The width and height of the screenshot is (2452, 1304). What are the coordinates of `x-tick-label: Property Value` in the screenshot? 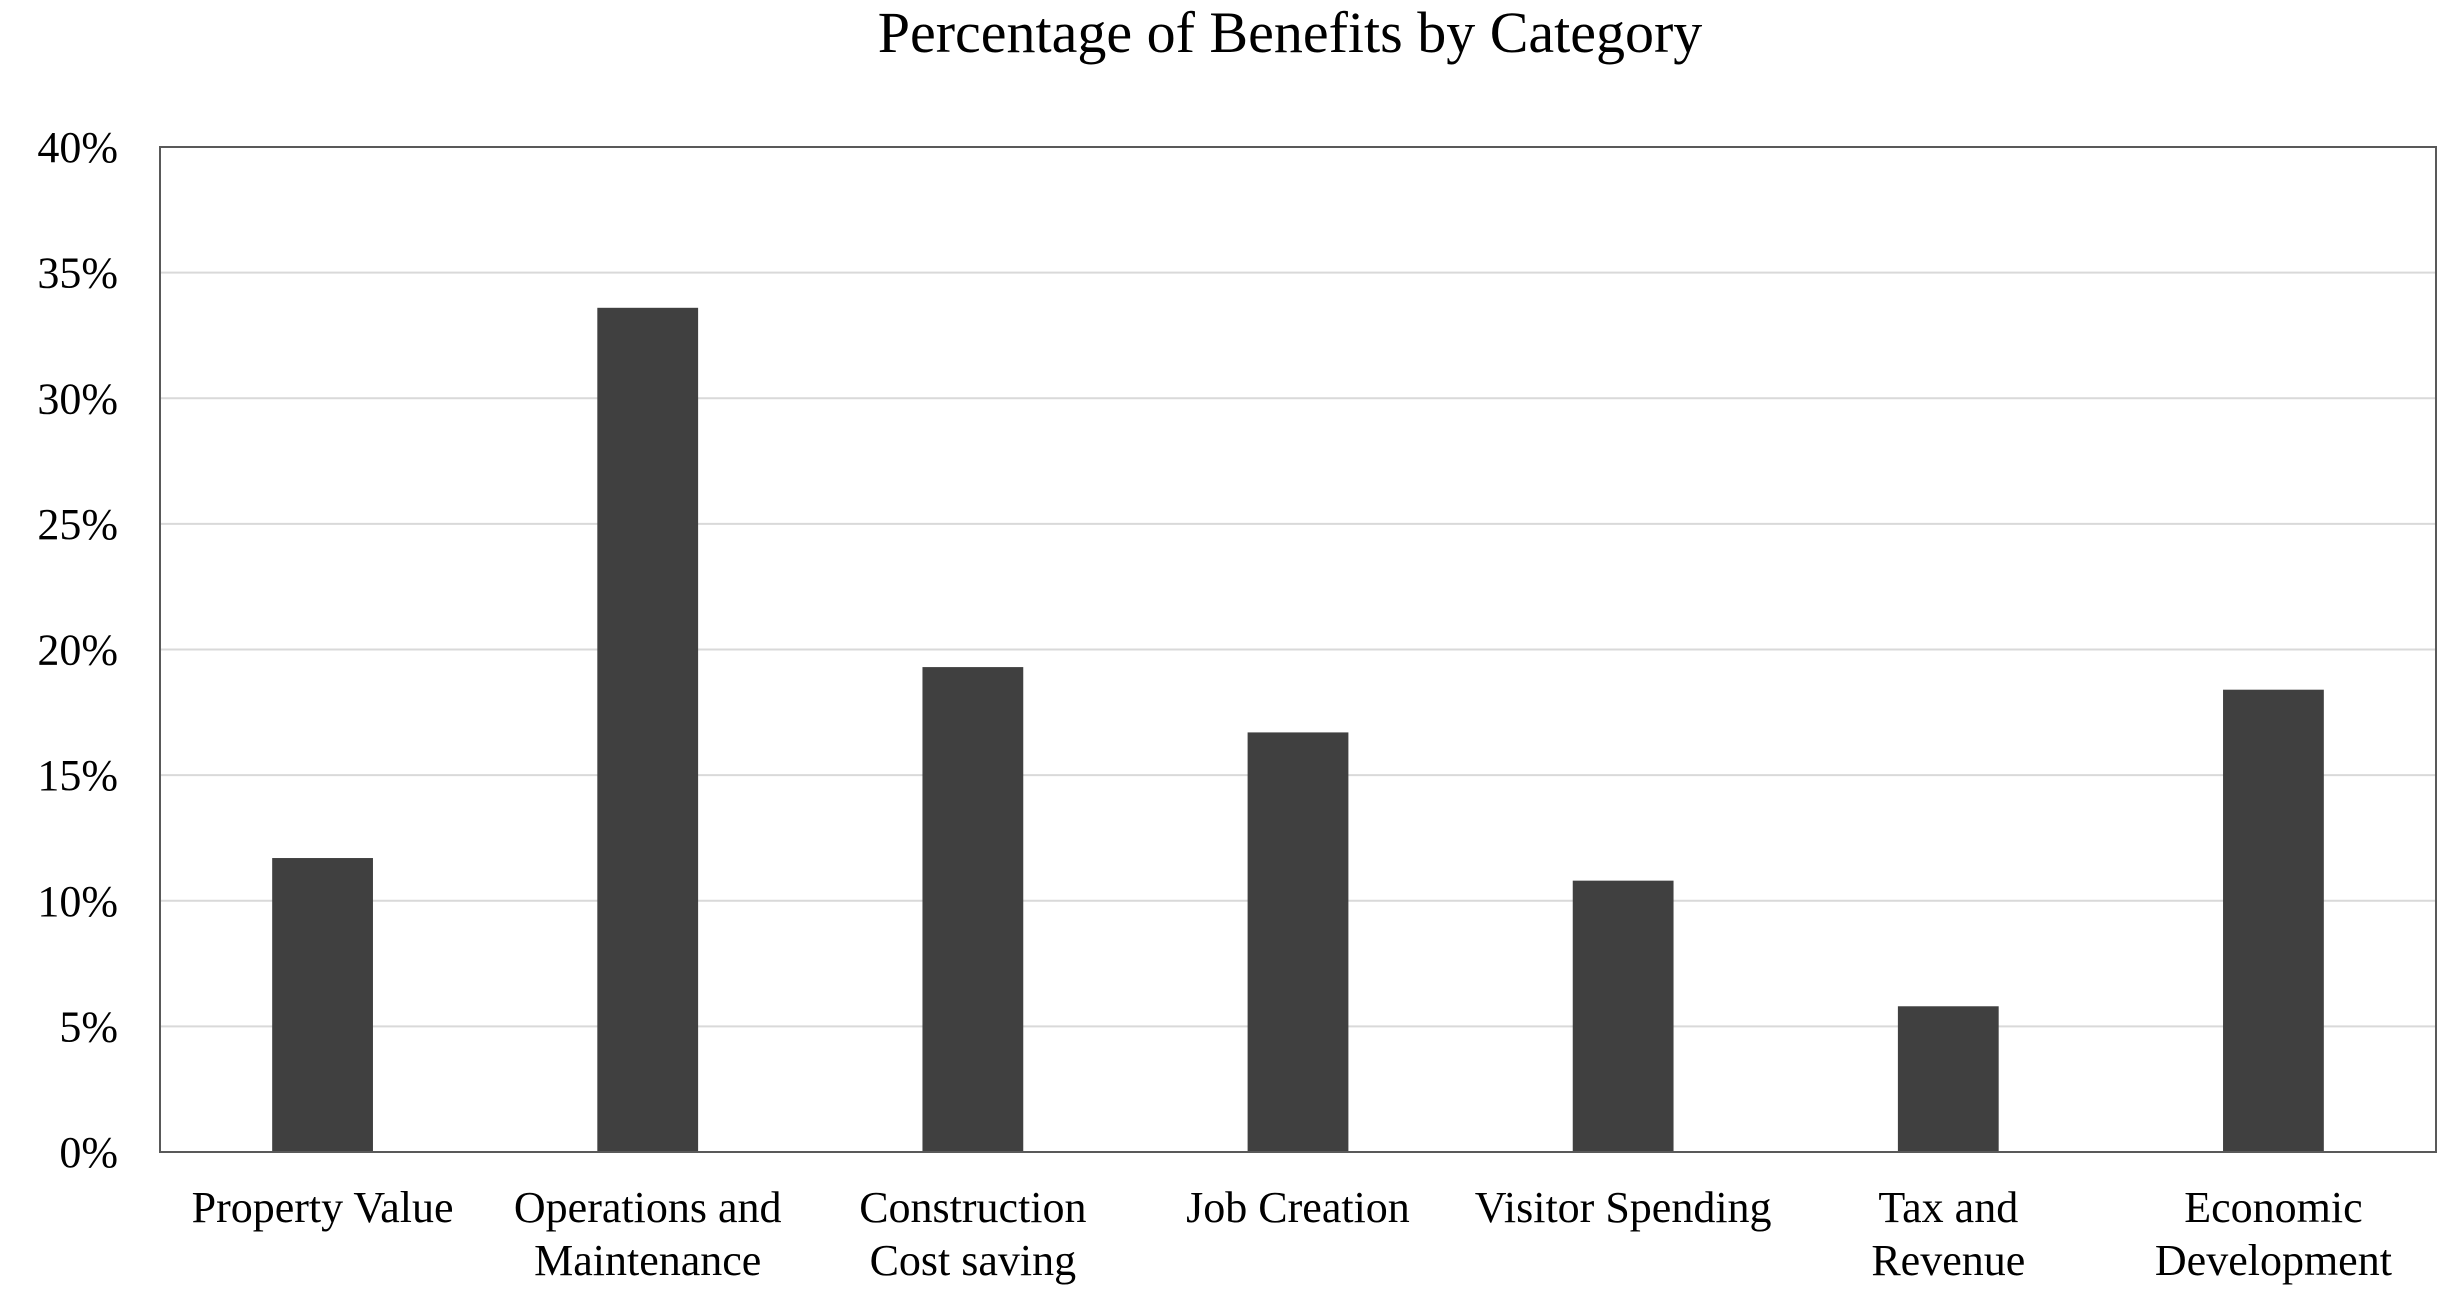 It's located at (323, 1207).